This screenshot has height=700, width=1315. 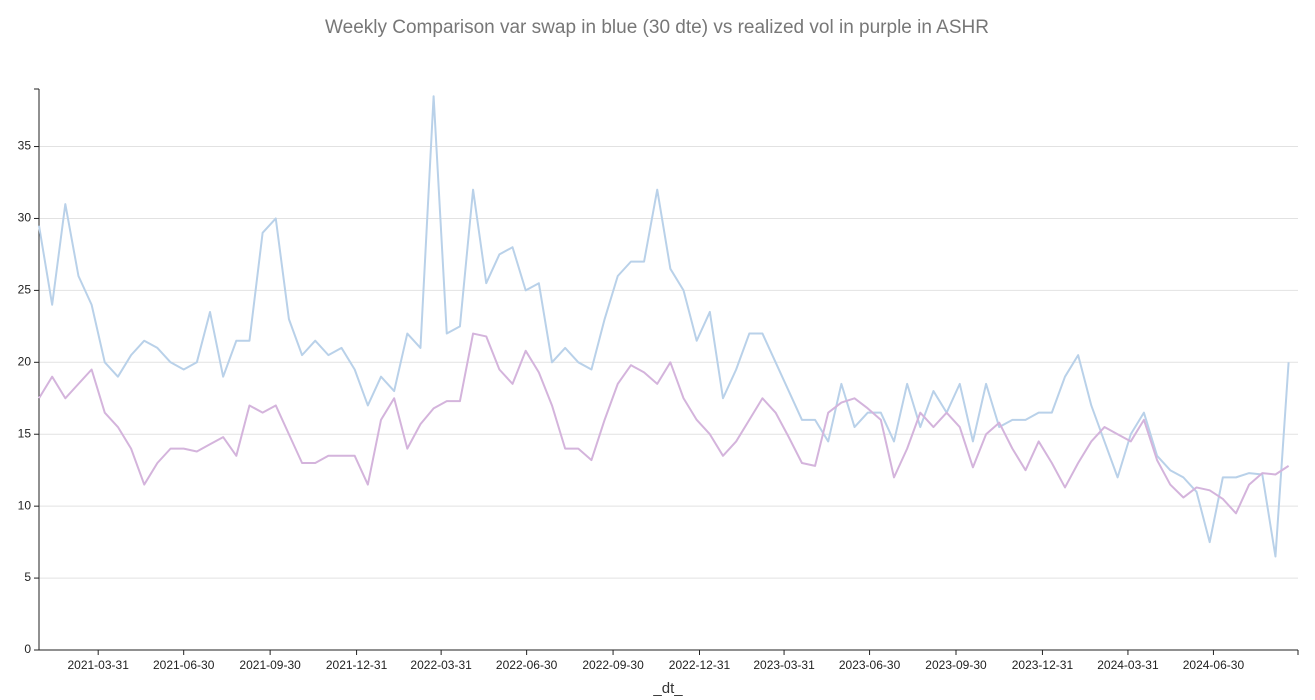 I want to click on x-tick-label: 2022-12-31, so click(x=700, y=665).